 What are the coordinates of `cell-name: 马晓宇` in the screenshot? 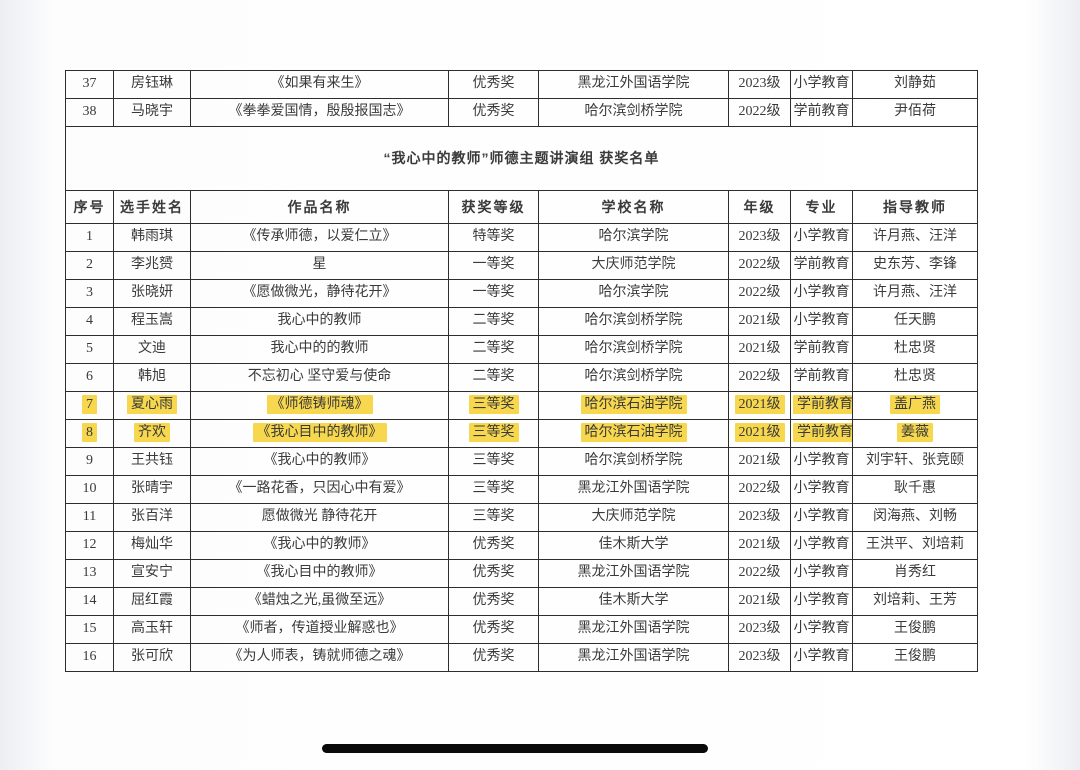 It's located at (152, 112).